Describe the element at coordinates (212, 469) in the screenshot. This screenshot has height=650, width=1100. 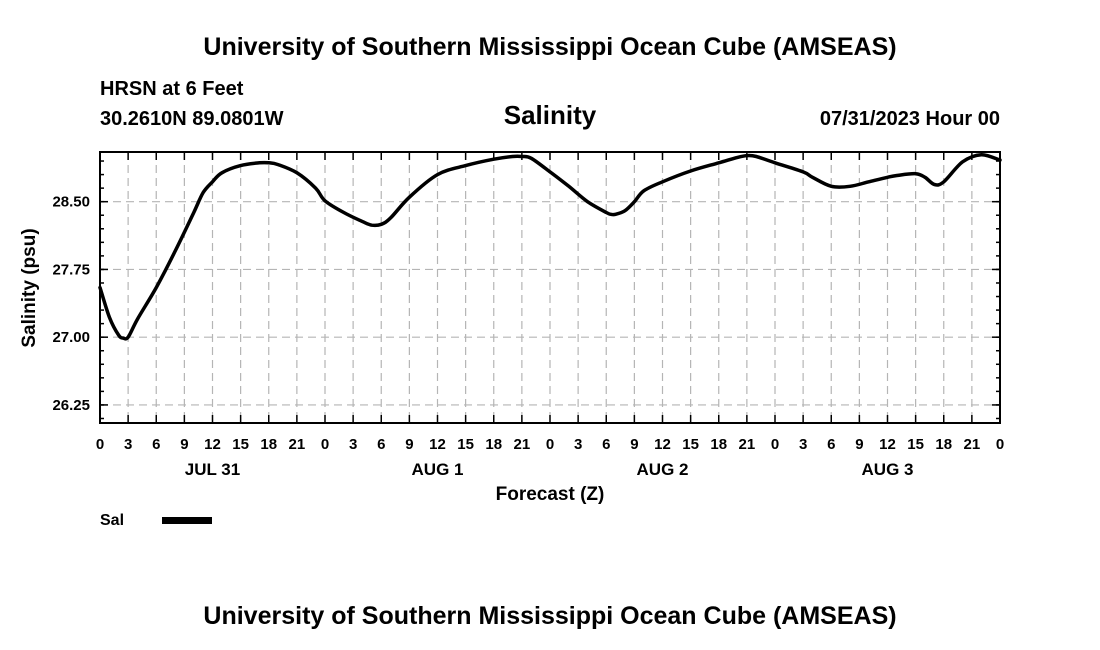
I see `day-label: JUL 31` at that location.